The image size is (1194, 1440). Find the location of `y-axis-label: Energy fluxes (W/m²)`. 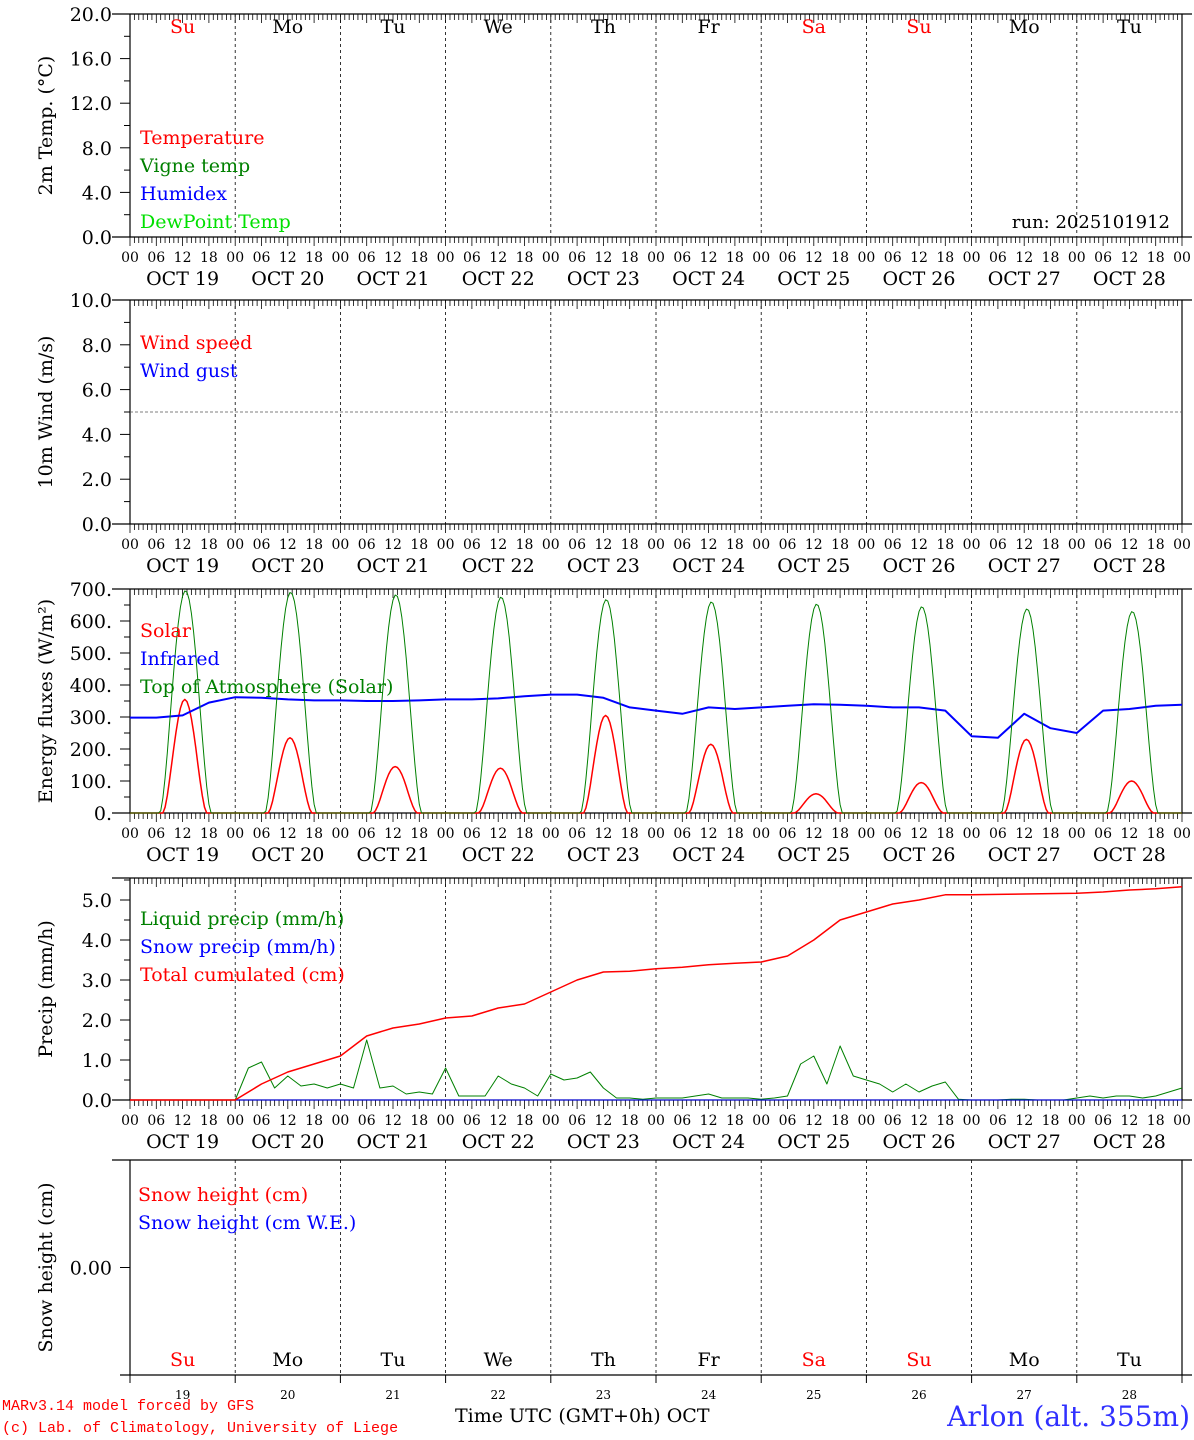

y-axis-label: Energy fluxes (W/m²) is located at coordinates (46, 701).